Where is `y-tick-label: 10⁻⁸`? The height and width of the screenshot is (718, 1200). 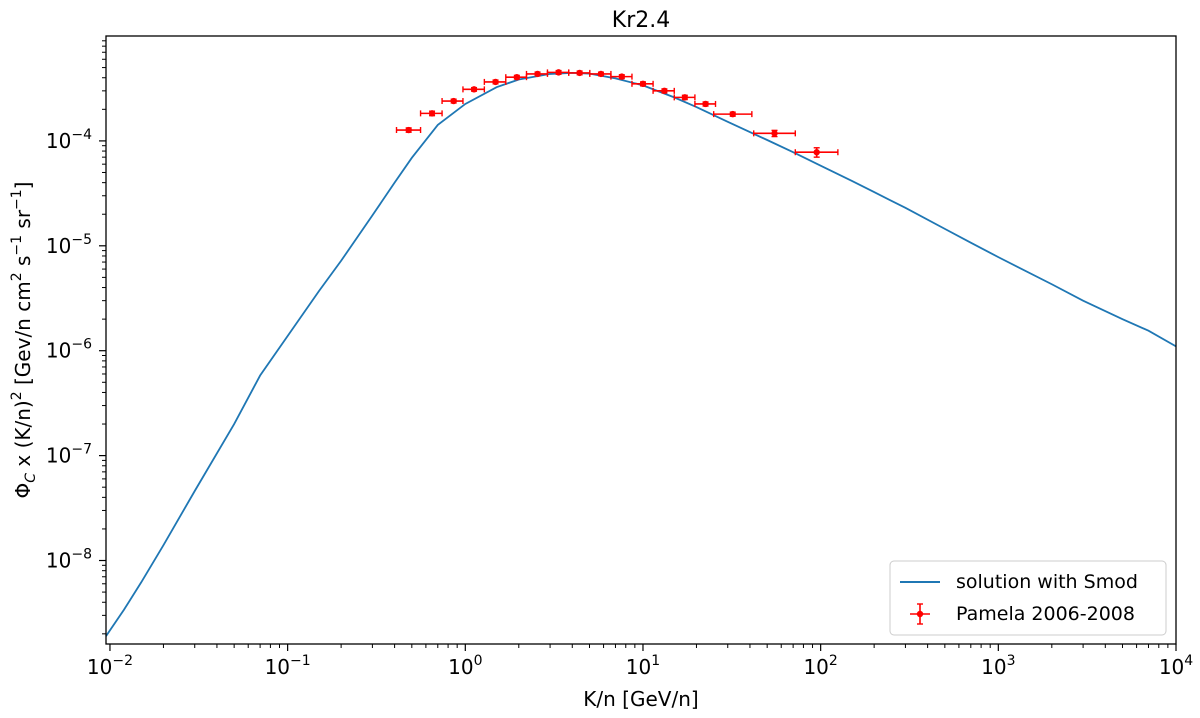
y-tick-label: 10⁻⁸ is located at coordinates (69, 560).